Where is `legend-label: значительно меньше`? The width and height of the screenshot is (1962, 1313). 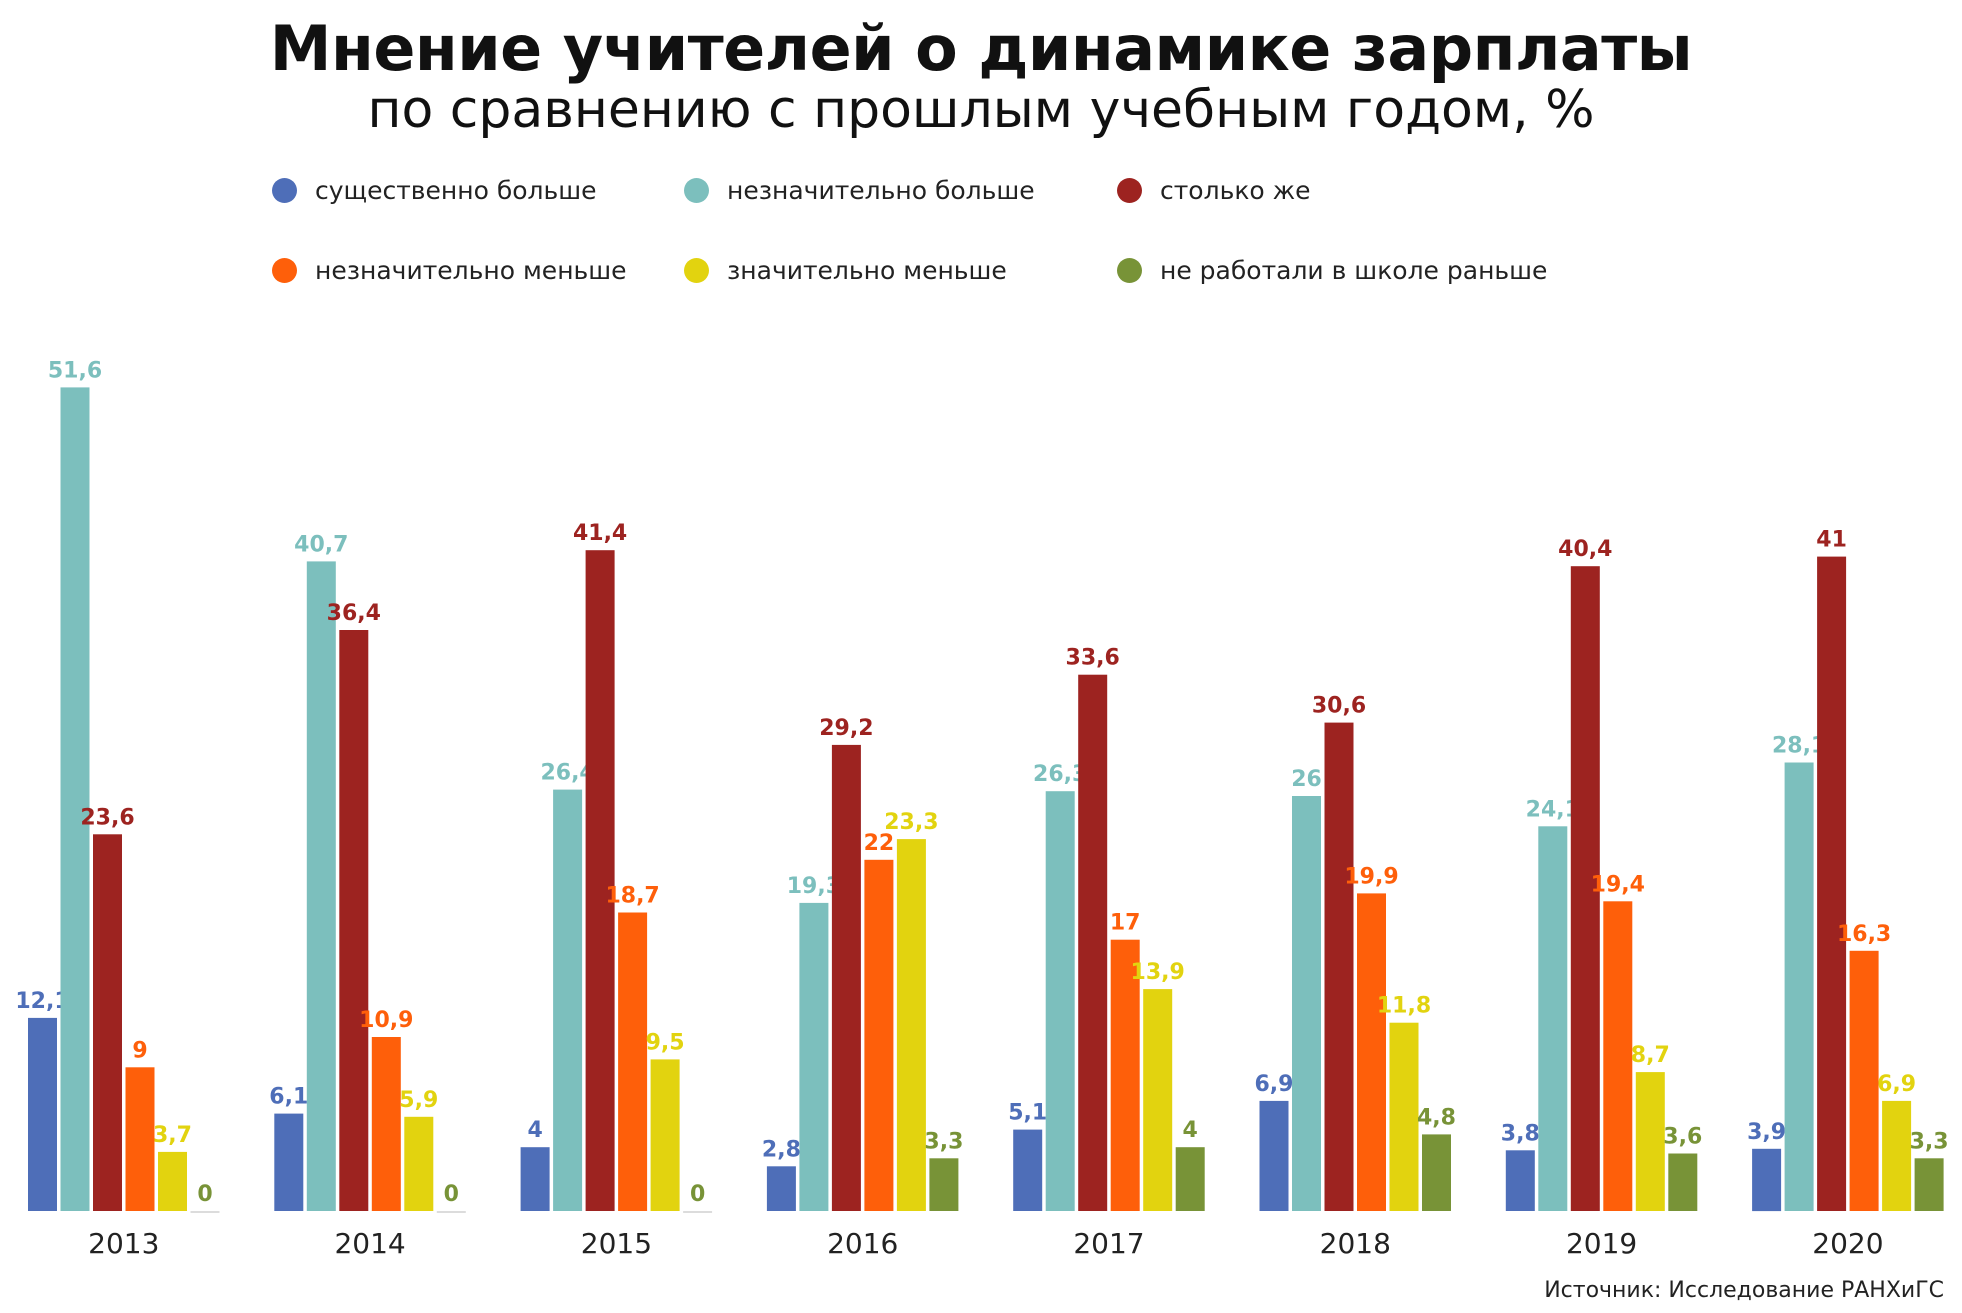
legend-label: значительно меньше is located at coordinates (867, 270).